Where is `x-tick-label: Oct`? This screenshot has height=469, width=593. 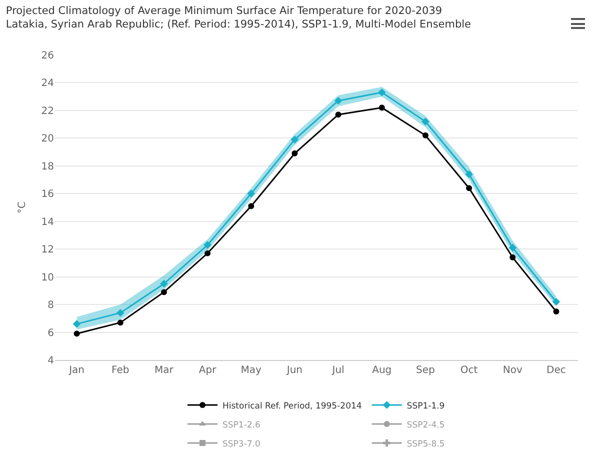
x-tick-label: Oct is located at coordinates (469, 370).